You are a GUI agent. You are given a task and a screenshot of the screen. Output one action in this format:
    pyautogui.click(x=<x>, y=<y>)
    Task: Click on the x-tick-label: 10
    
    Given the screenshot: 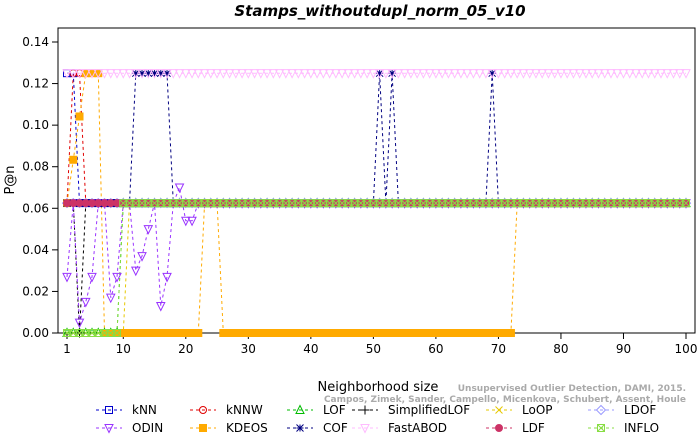 What is the action you would take?
    pyautogui.click(x=123, y=349)
    